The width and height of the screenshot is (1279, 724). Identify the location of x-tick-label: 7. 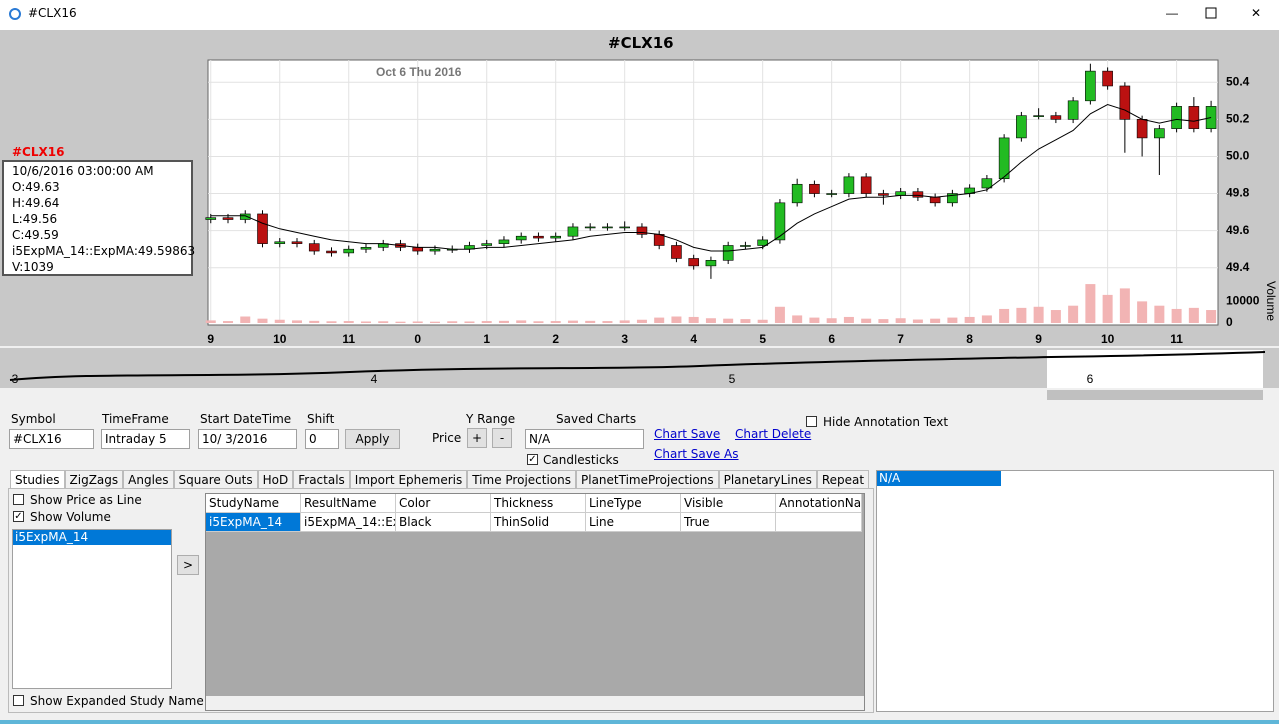
(900, 339).